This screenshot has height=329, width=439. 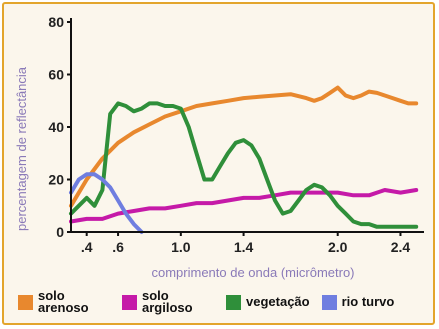 What do you see at coordinates (278, 301) in the screenshot?
I see `legend-label: vegetação` at bounding box center [278, 301].